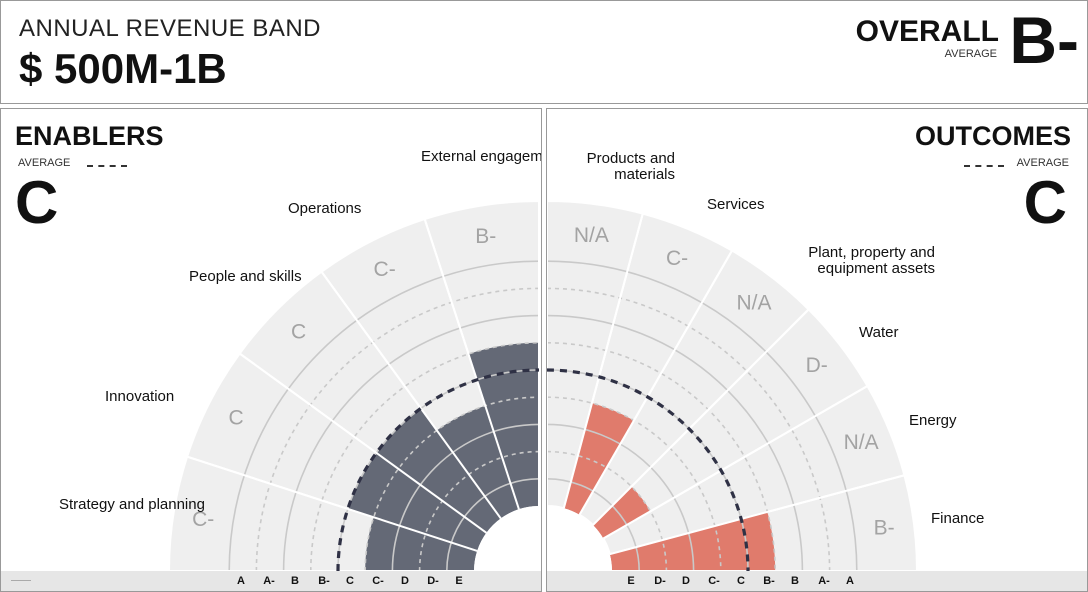 This screenshot has height=592, width=1088. Describe the element at coordinates (89, 136) in the screenshot. I see `enablers-title: ENABLERS` at that location.